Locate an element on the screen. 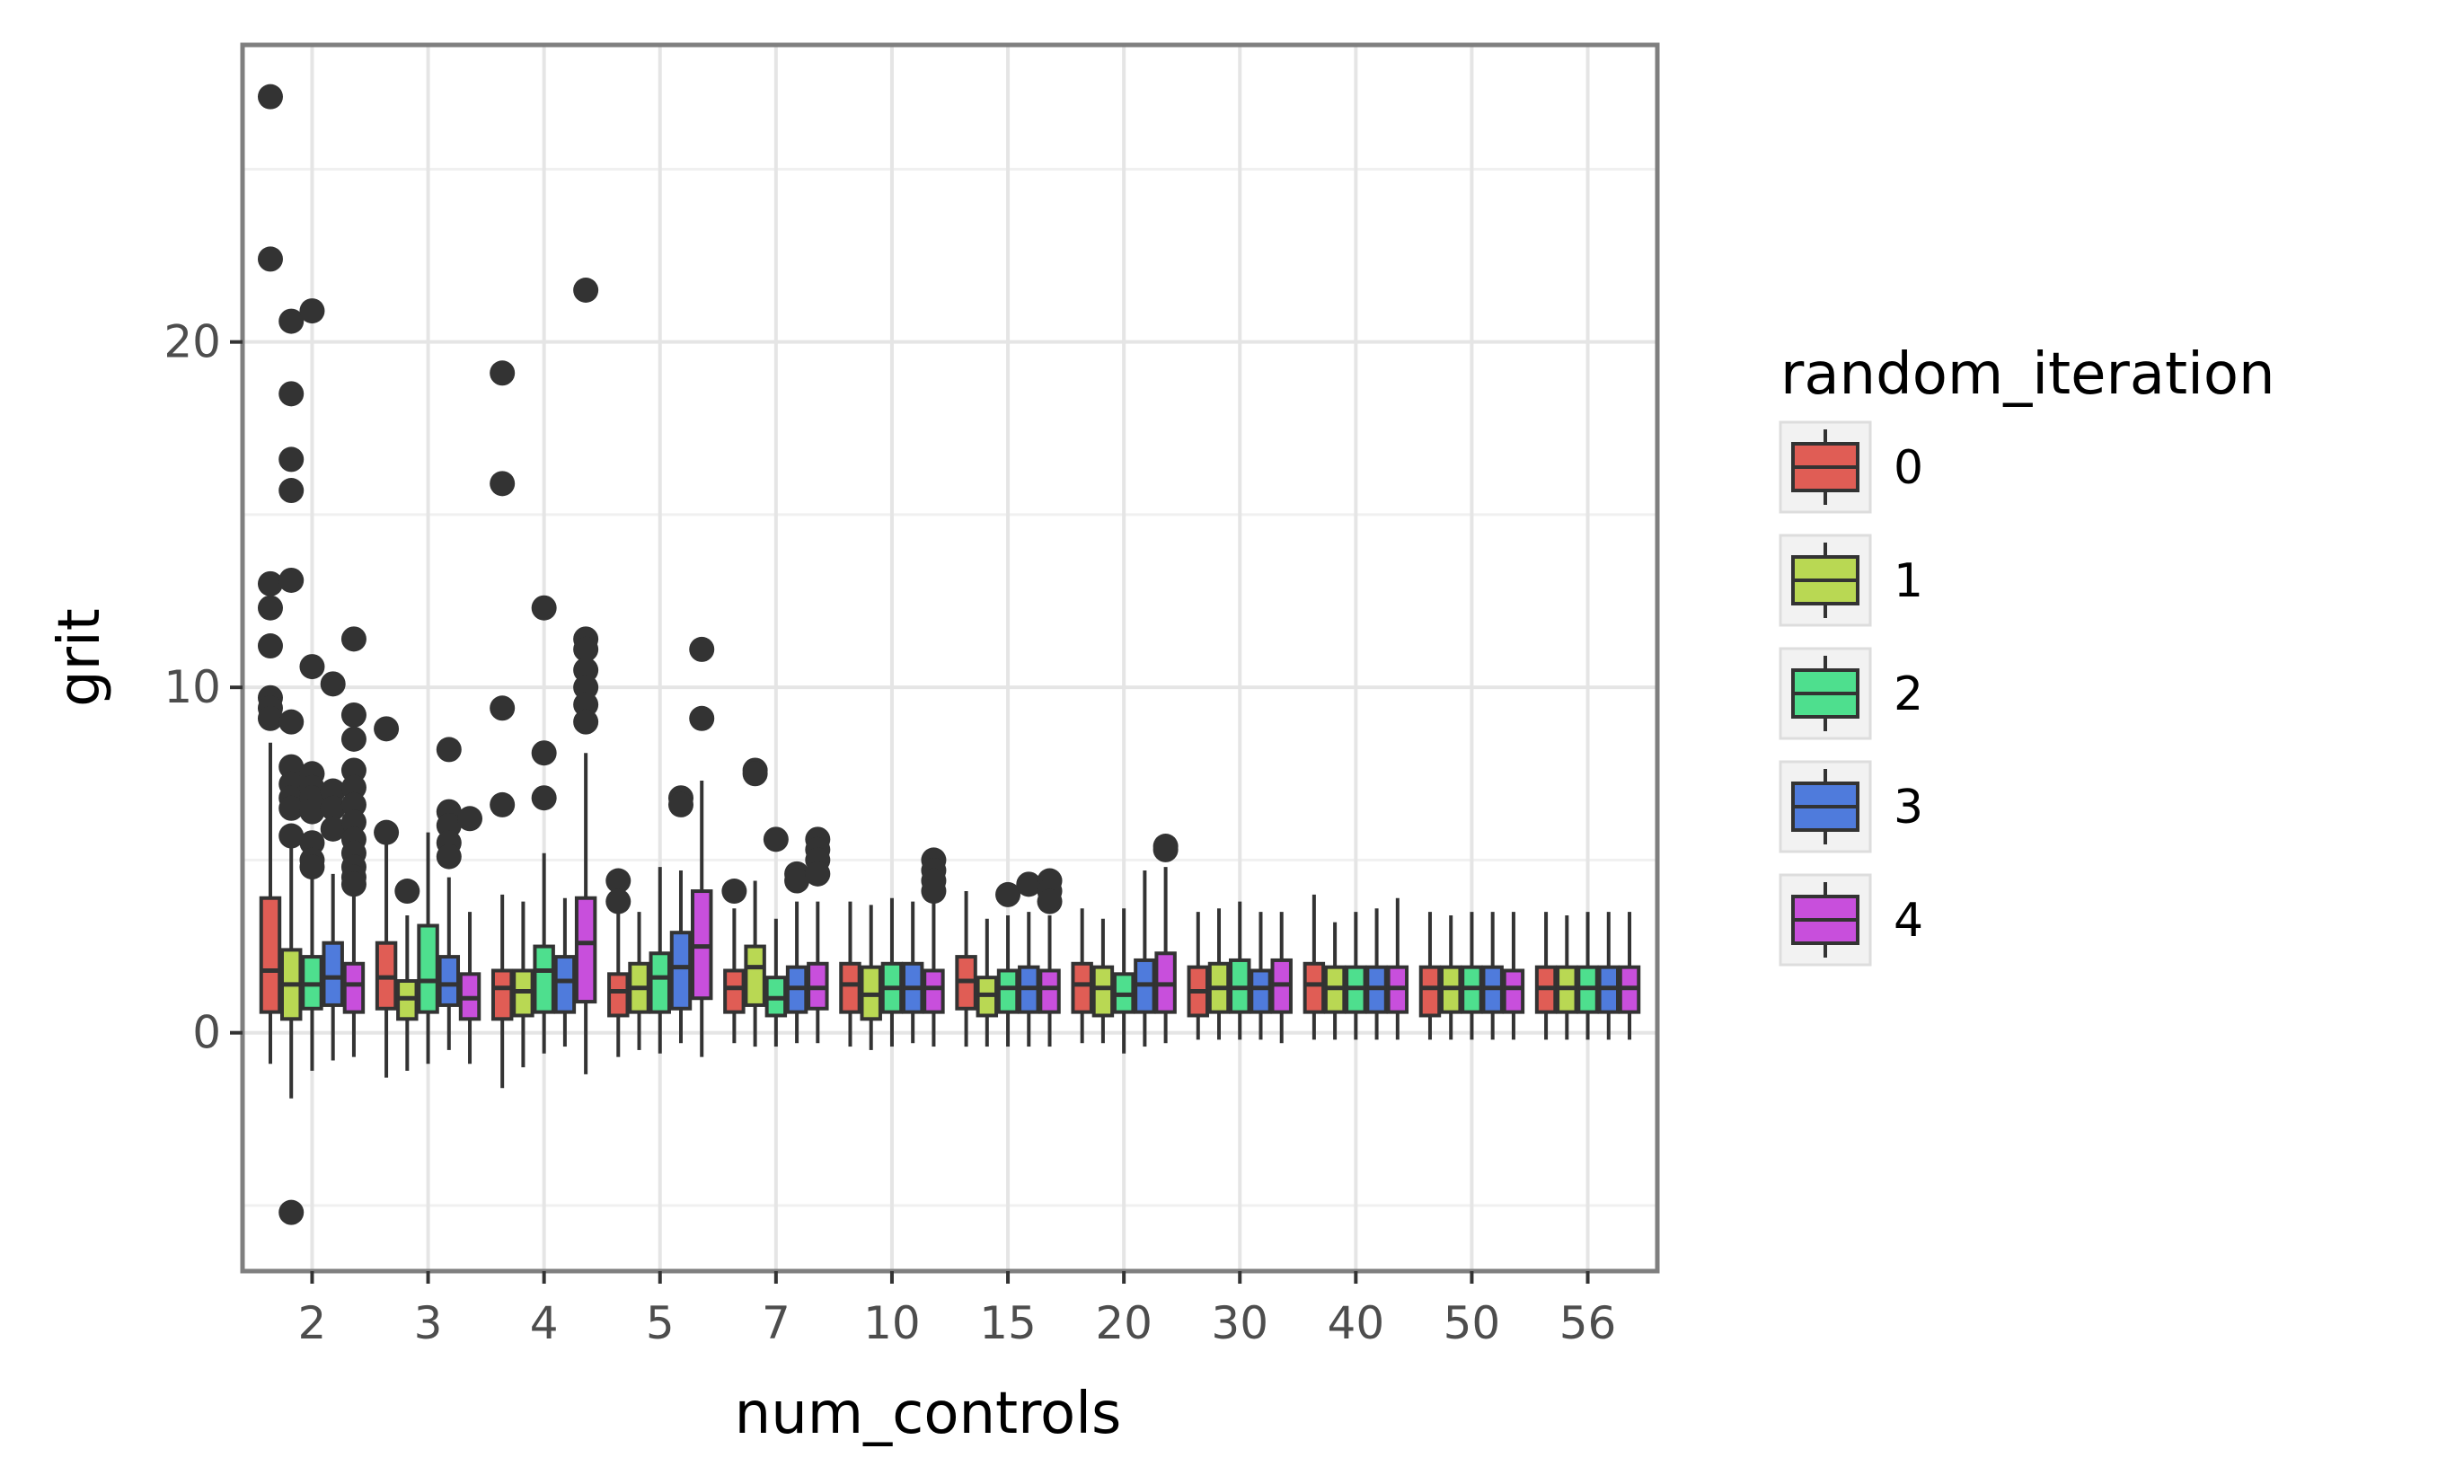 Image resolution: width=2464 pixels, height=1484 pixels. x-tick-label: 4 is located at coordinates (544, 1323).